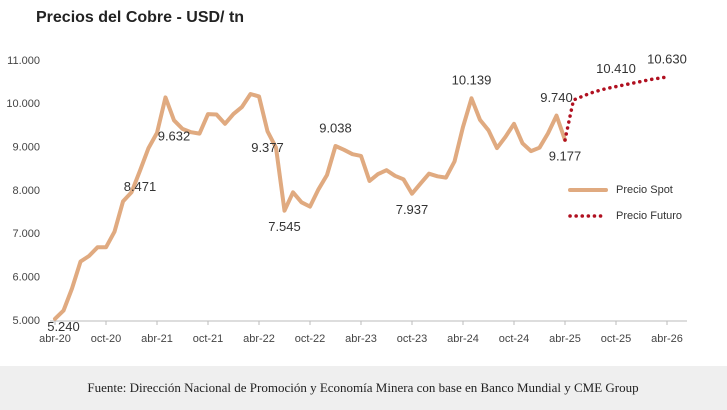  Describe the element at coordinates (616, 68) in the screenshot. I see `data-label: 10.410` at that location.